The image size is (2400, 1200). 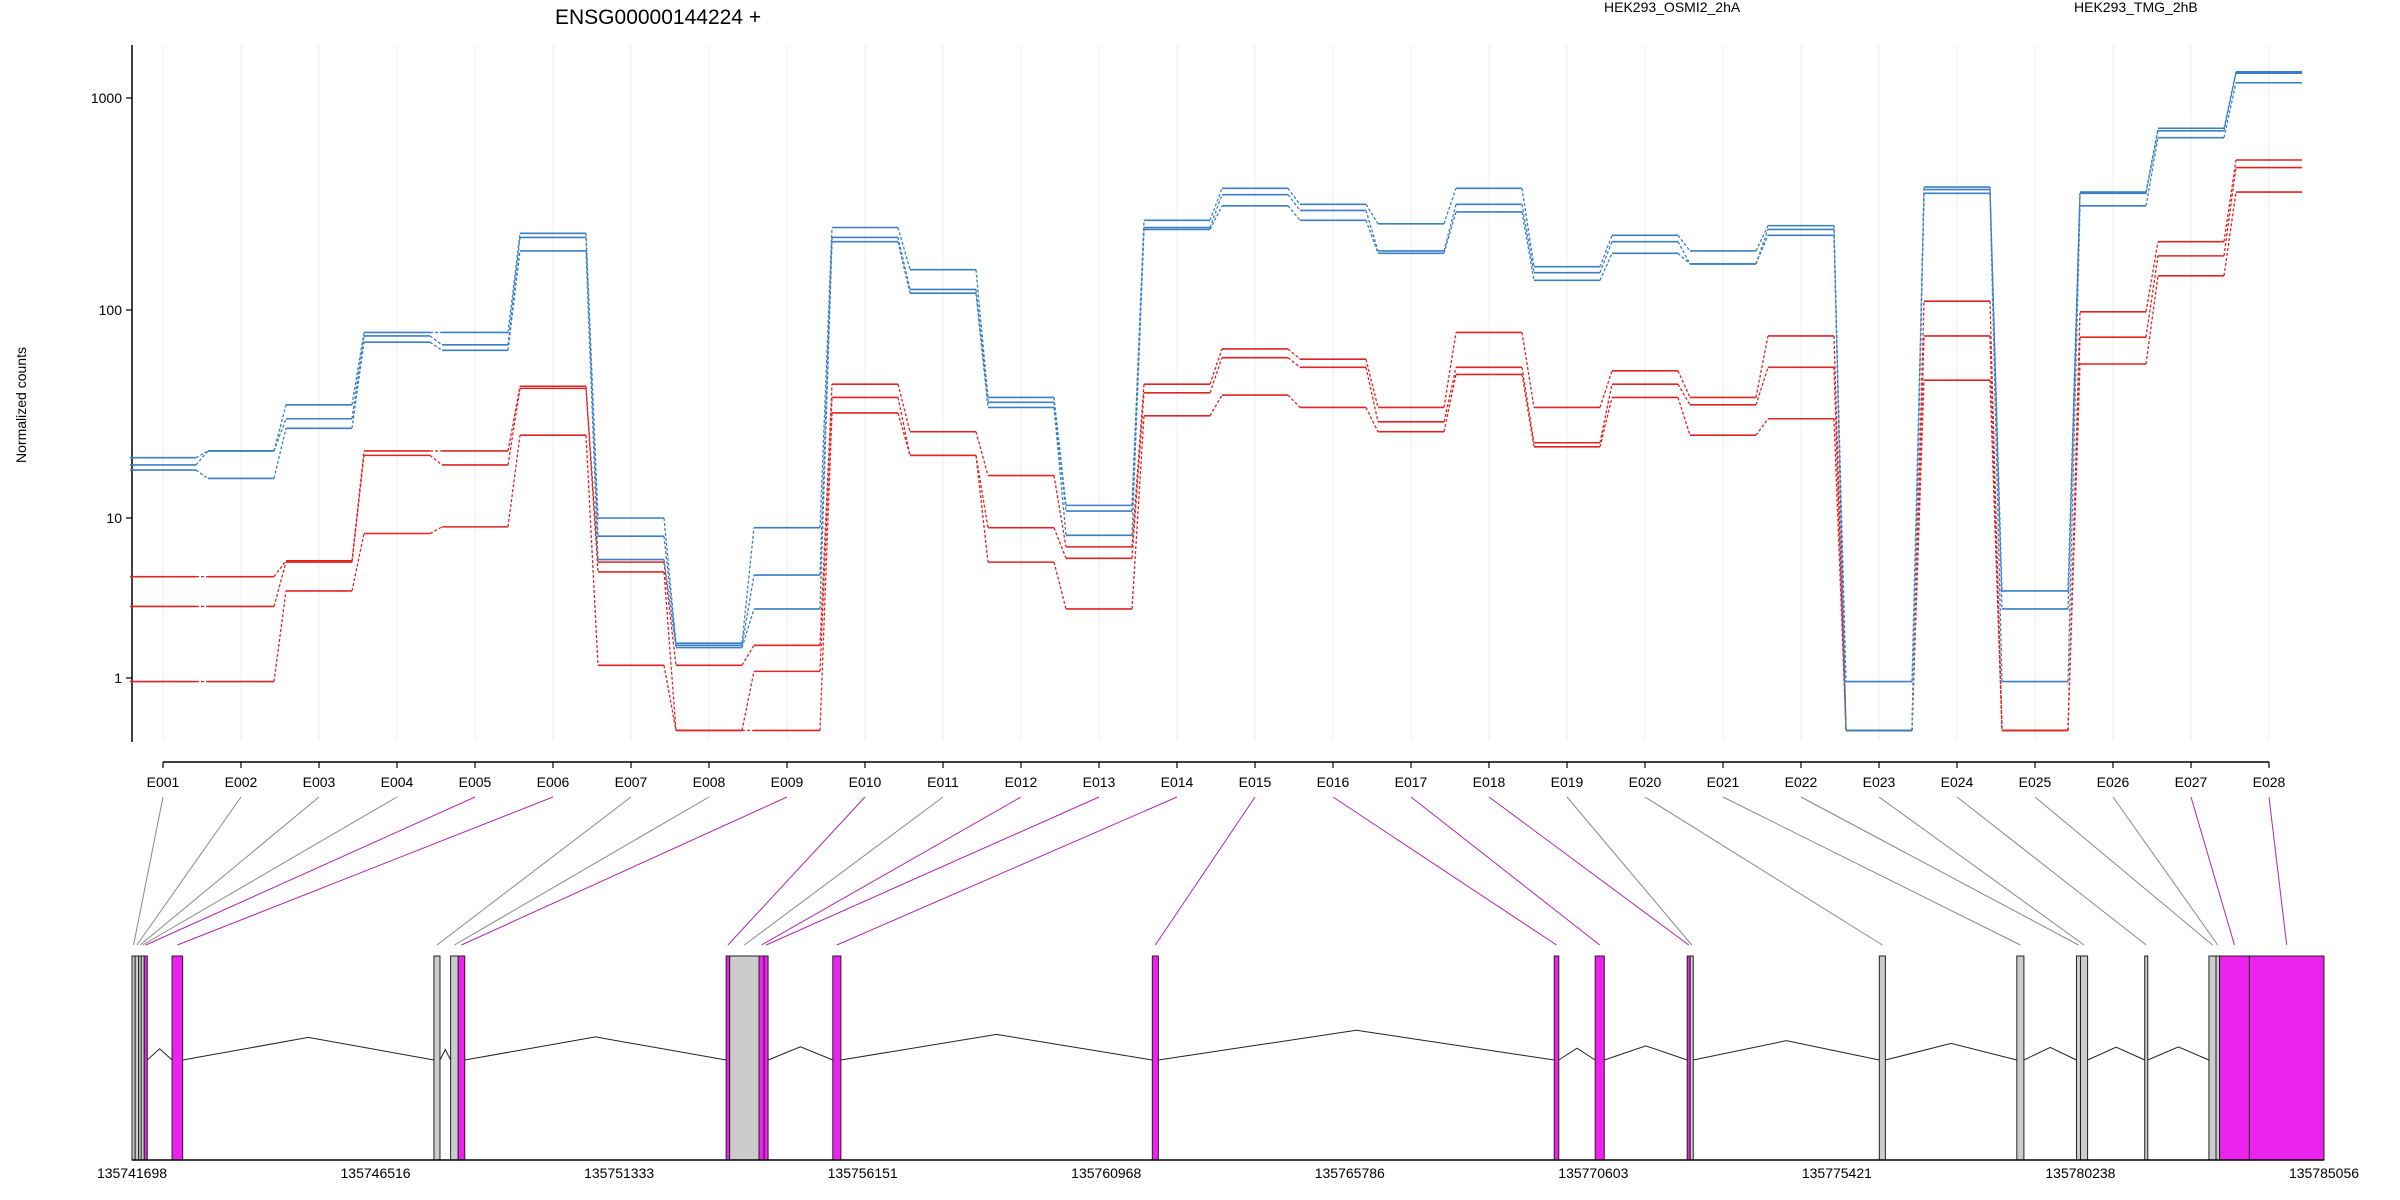 What do you see at coordinates (1567, 782) in the screenshot?
I see `x-tick-label: E019` at bounding box center [1567, 782].